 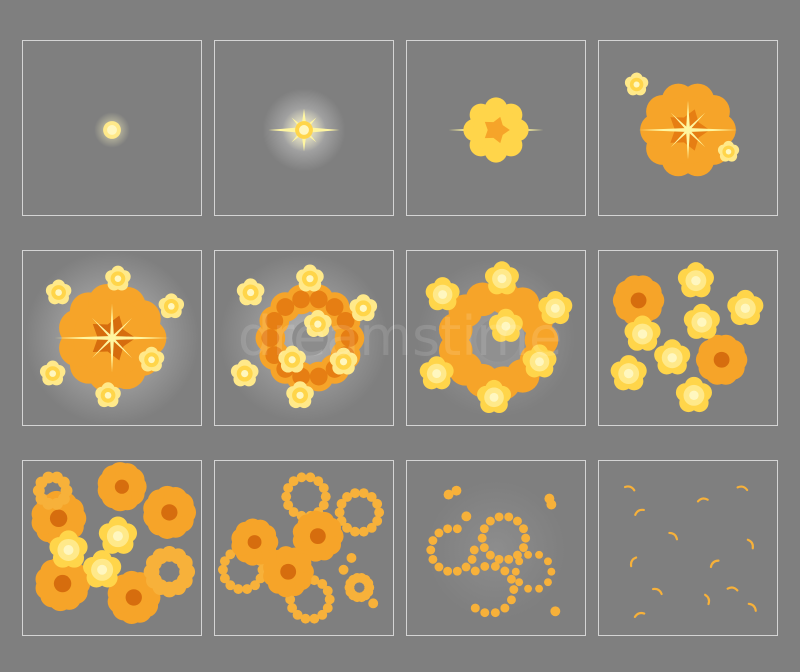 I want to click on frame-8-cloud-clusters, so click(x=688, y=338).